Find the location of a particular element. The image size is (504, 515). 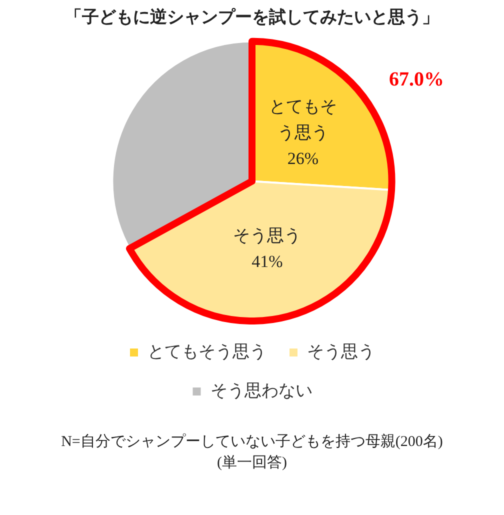

text: (単一回答) is located at coordinates (252, 463).